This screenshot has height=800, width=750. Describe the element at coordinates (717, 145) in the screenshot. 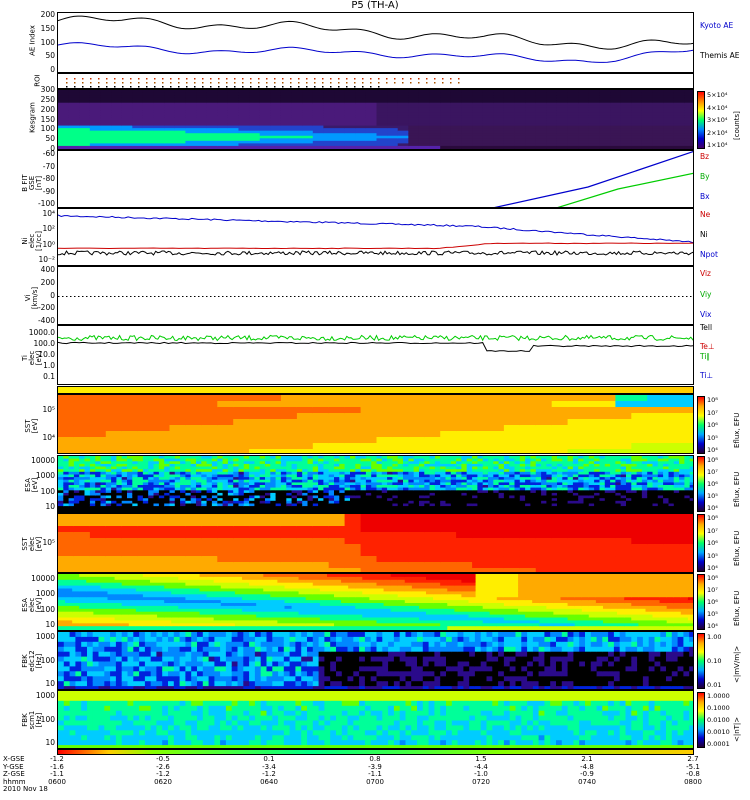

I see `kesm-cbar-tick: 1×10⁴` at that location.